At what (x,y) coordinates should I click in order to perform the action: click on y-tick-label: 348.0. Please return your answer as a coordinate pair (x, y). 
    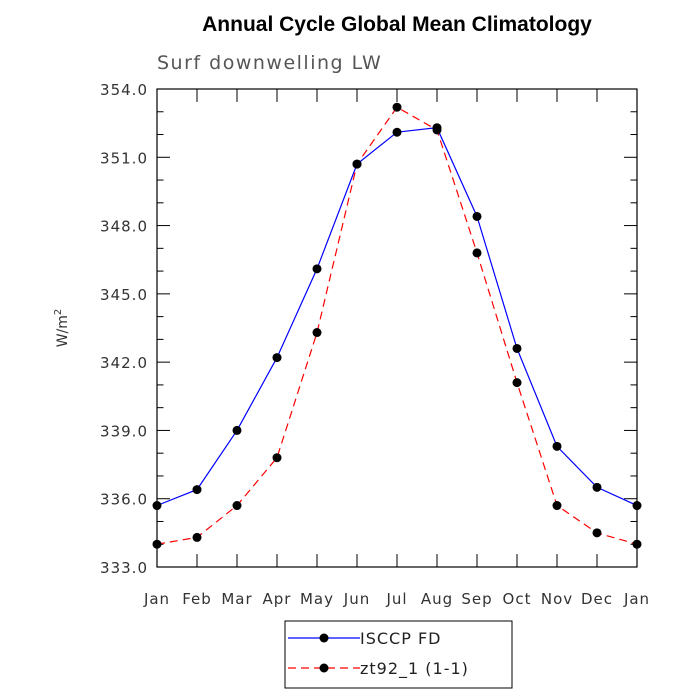
    Looking at the image, I should click on (124, 227).